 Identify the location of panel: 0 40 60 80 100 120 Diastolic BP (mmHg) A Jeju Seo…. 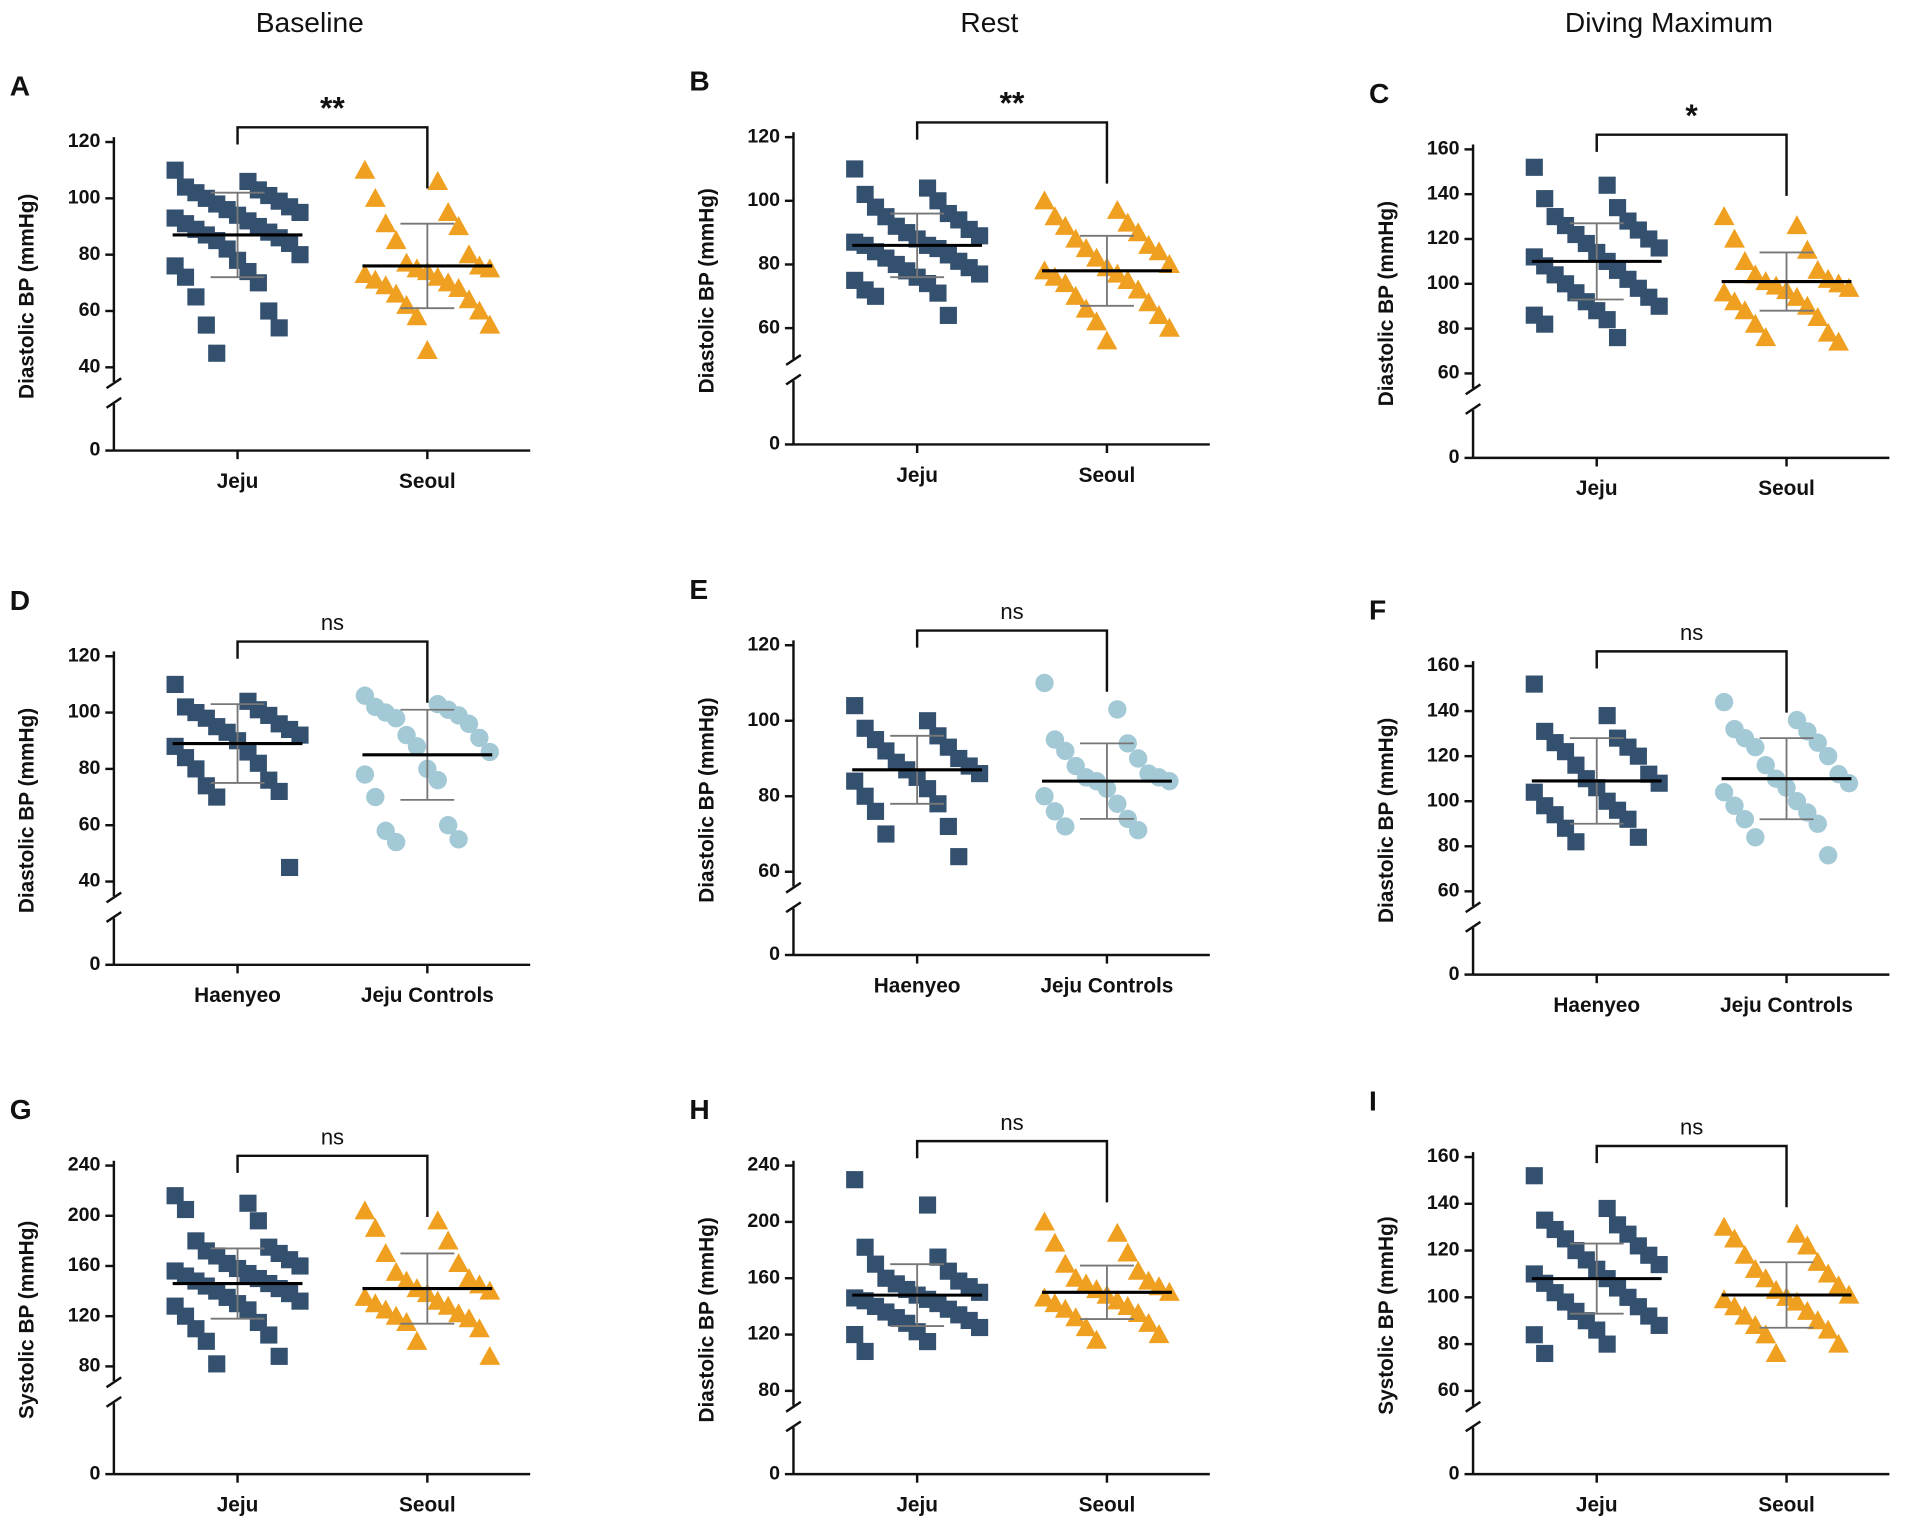
(270, 282).